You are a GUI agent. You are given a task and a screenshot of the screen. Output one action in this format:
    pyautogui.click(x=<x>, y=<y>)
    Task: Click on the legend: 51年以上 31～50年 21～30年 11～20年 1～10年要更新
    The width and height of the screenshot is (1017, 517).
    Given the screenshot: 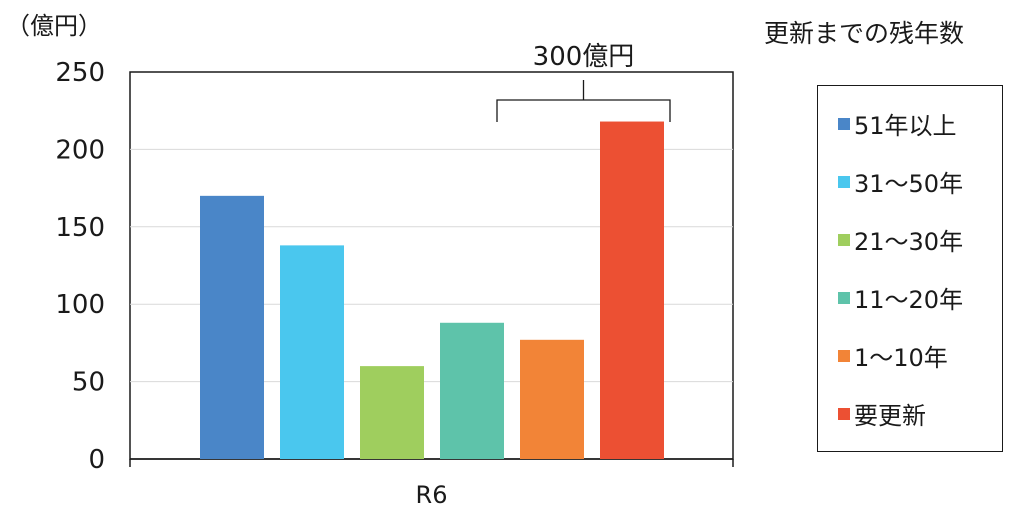 What is the action you would take?
    pyautogui.click(x=910, y=268)
    